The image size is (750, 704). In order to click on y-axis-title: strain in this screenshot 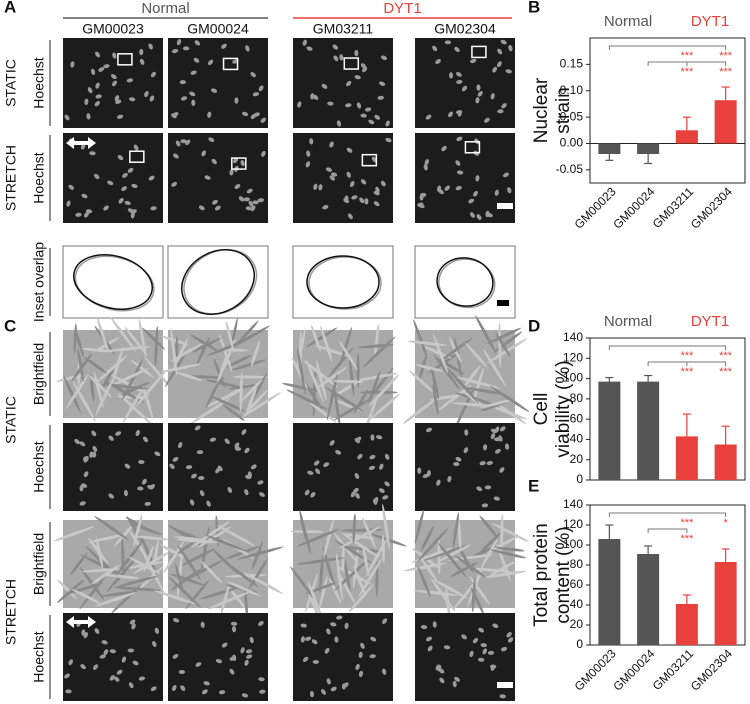, I will do `click(563, 110)`.